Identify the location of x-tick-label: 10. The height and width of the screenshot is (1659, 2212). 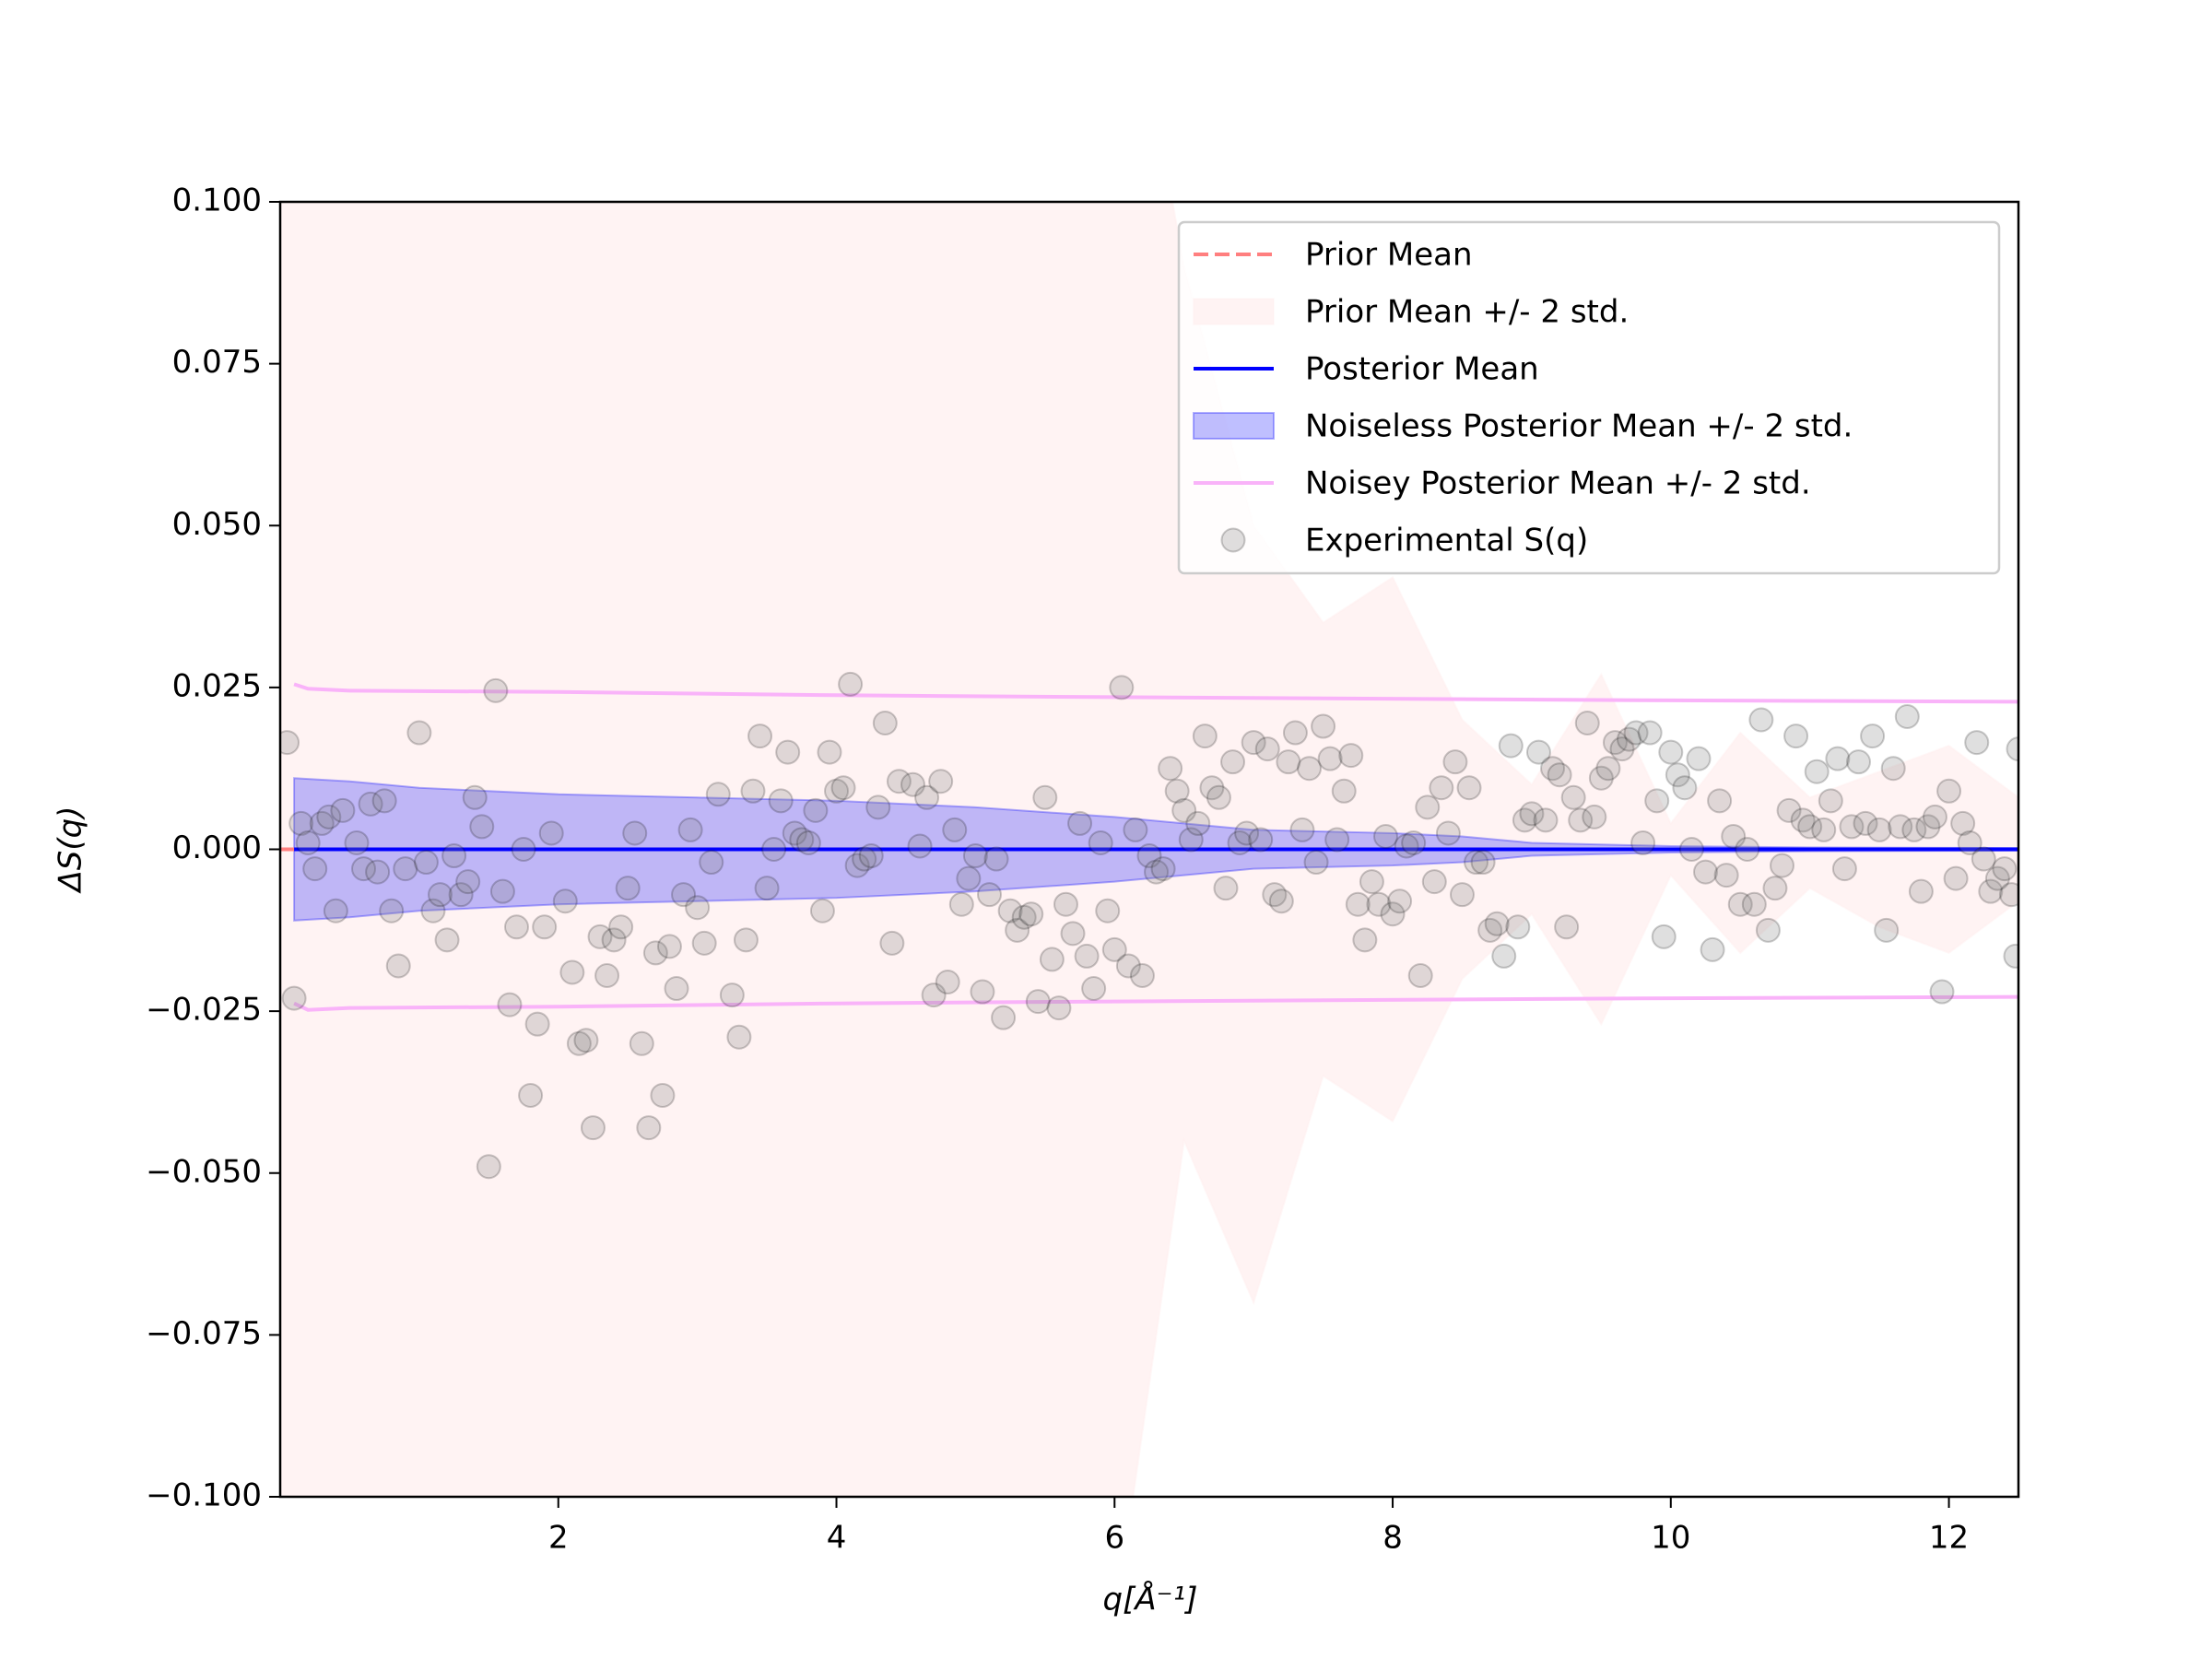
(1670, 1538).